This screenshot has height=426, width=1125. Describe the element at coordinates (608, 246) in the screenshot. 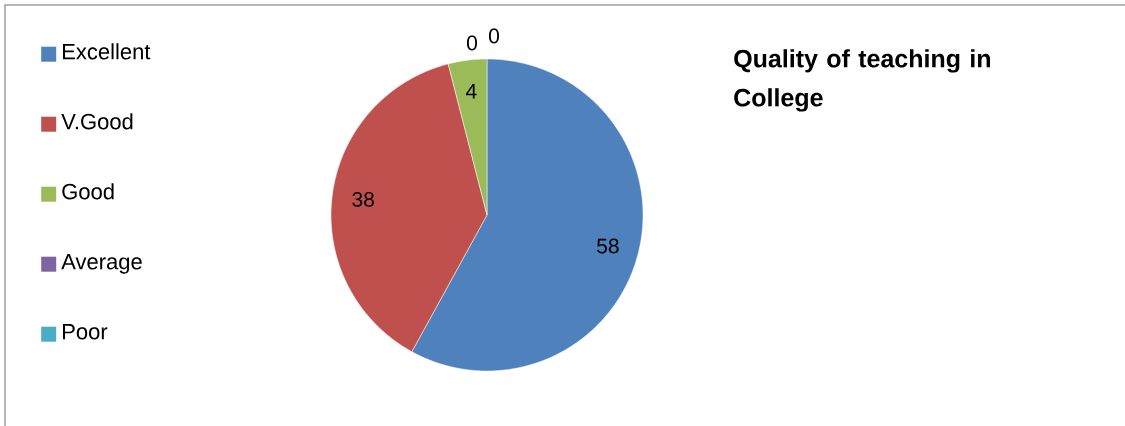

I see `data-label: 58` at that location.